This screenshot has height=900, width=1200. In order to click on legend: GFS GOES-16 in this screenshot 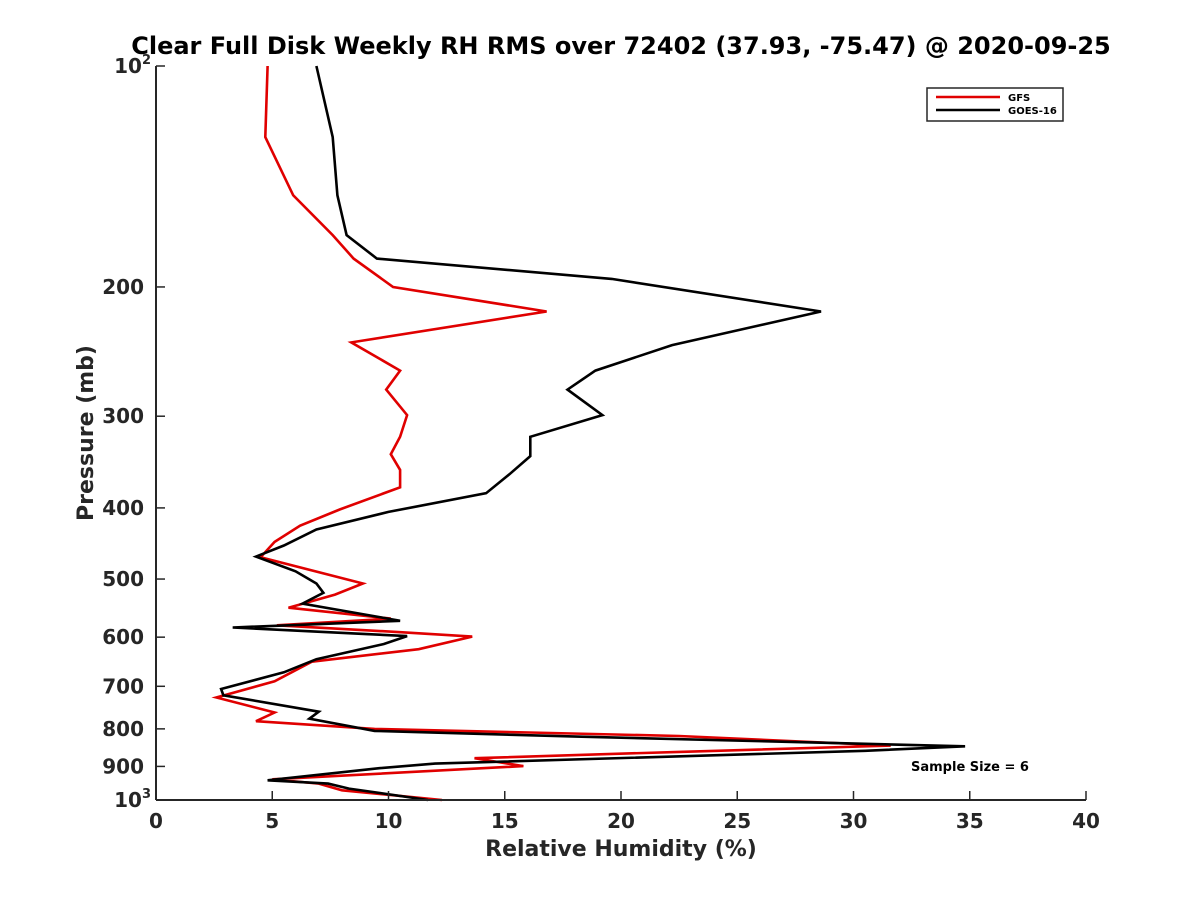, I will do `click(995, 104)`.